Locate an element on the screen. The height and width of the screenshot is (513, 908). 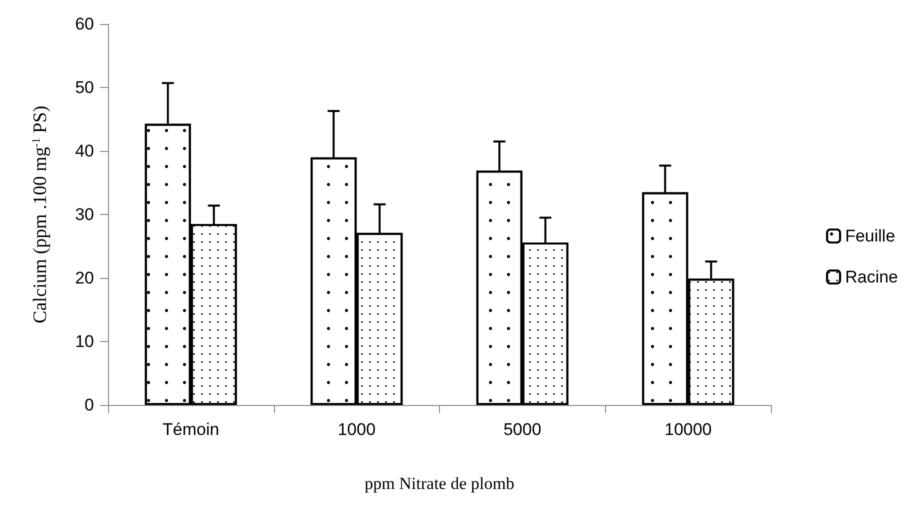
x-tick-label: Témoin is located at coordinates (191, 429).